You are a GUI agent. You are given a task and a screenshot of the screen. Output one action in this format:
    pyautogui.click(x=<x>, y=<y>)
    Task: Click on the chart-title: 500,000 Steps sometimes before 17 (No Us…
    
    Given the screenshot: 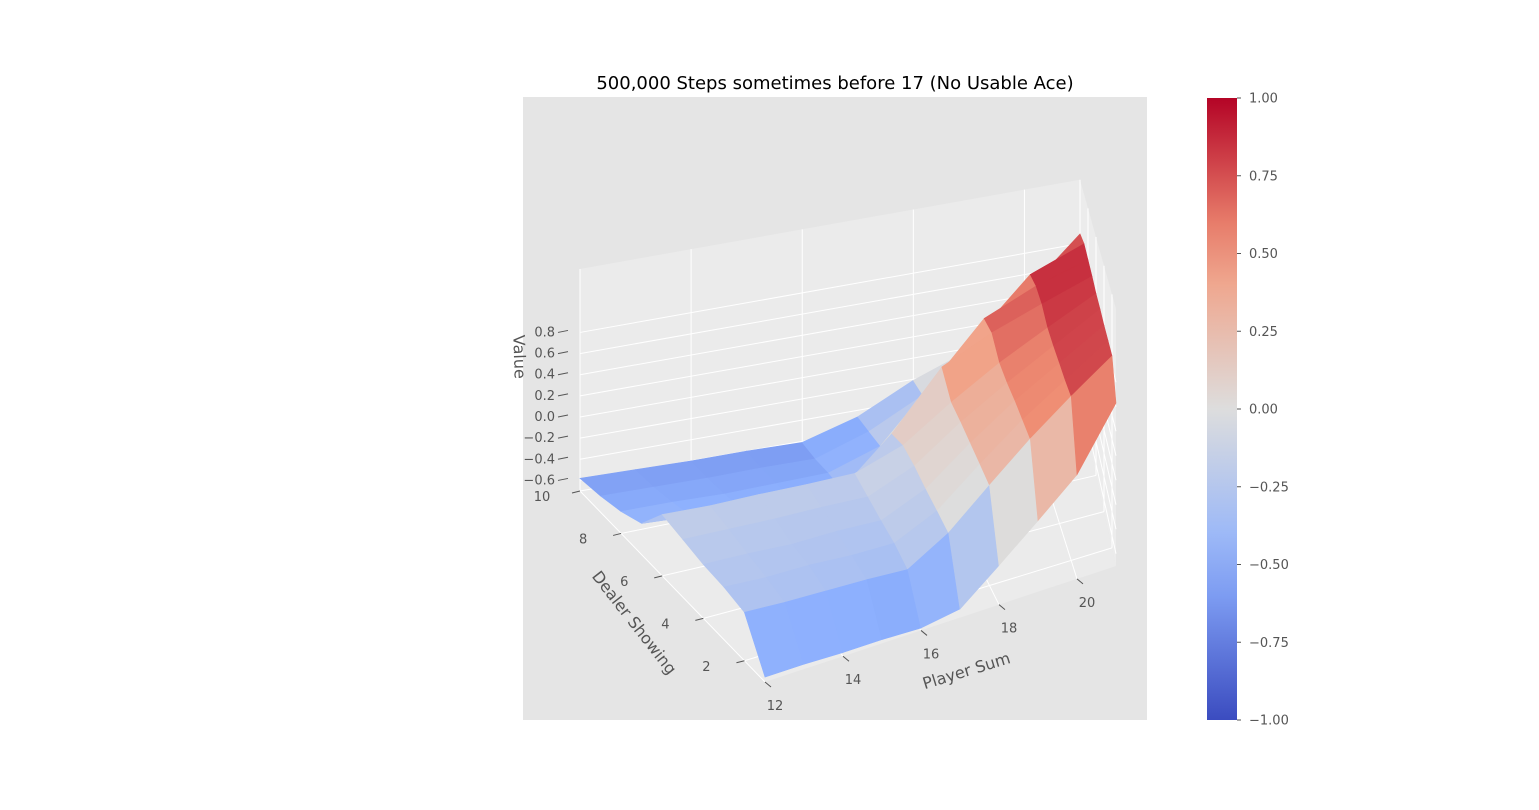 What is the action you would take?
    pyautogui.click(x=834, y=83)
    